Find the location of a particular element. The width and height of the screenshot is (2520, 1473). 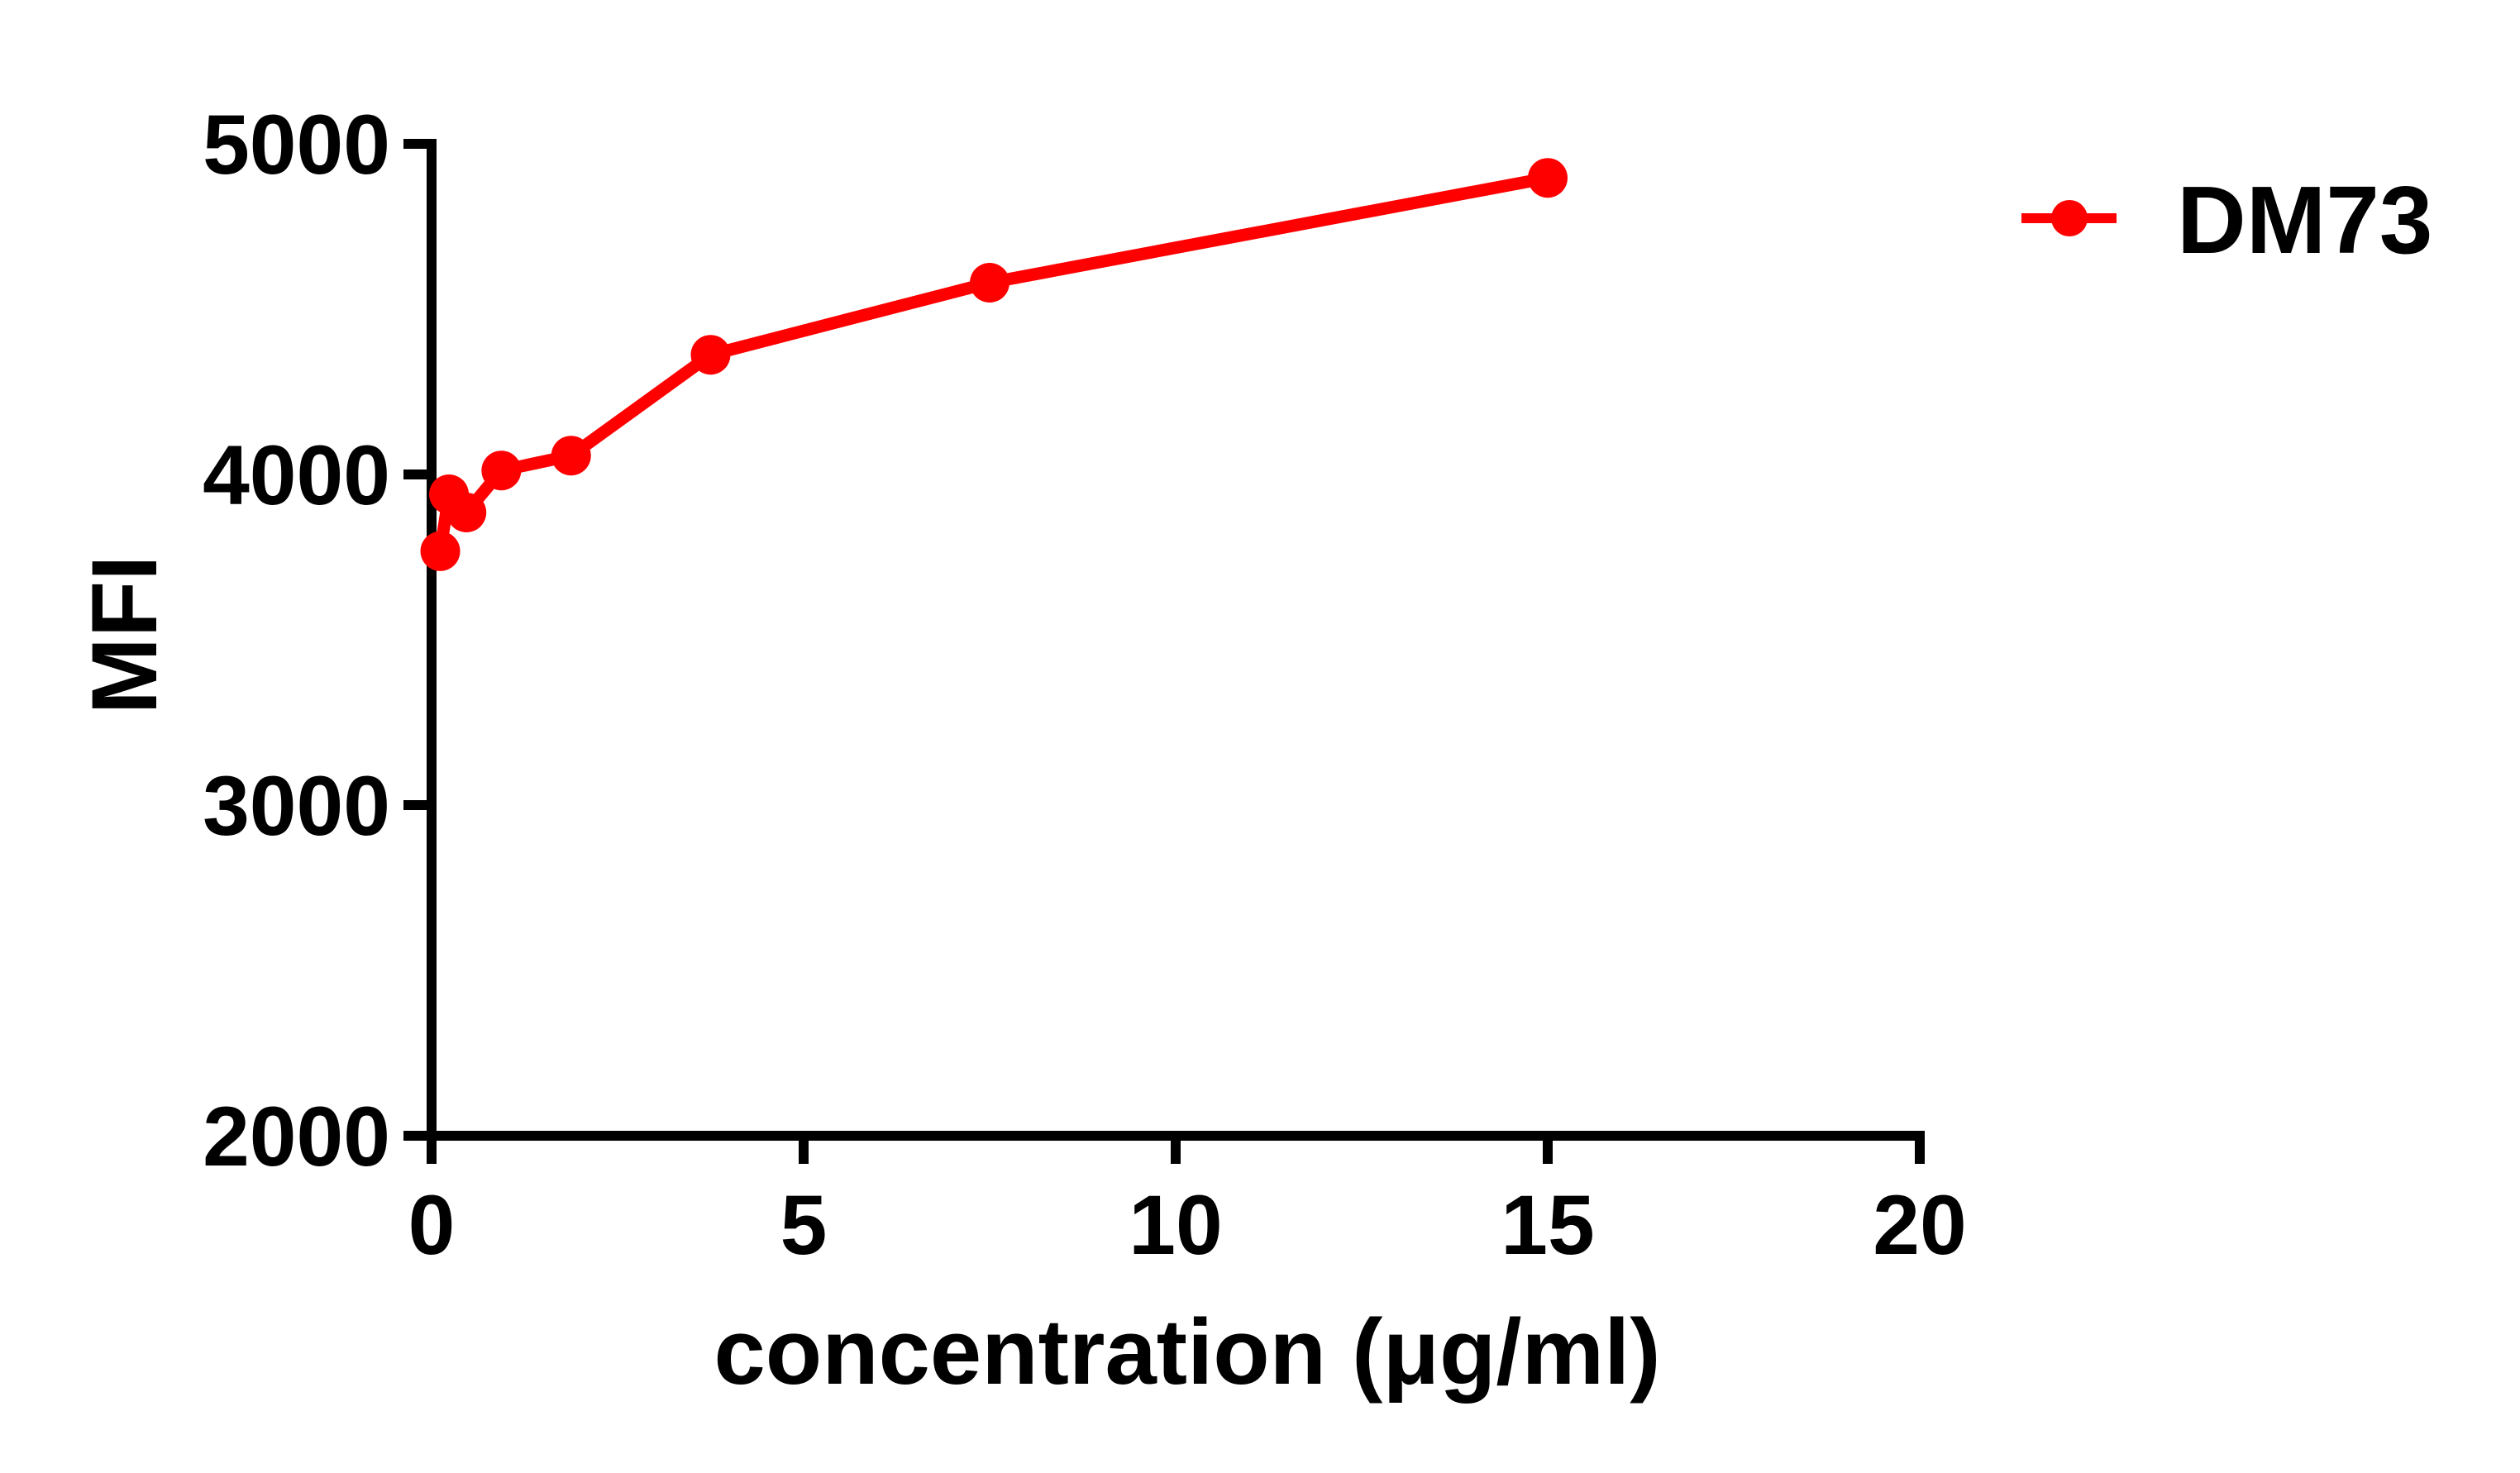

y-axis: 2000 3000 4000 5000 is located at coordinates (320, 641).